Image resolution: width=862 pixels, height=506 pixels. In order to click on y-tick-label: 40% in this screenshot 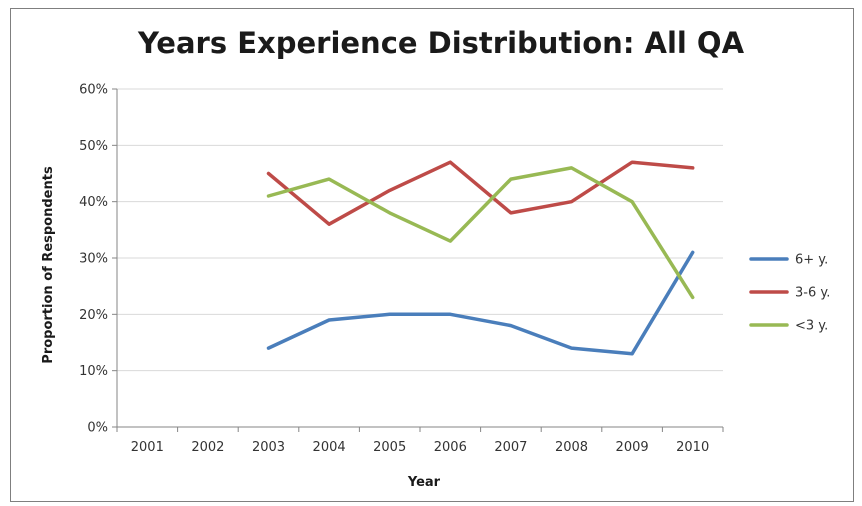, I will do `click(93, 202)`.